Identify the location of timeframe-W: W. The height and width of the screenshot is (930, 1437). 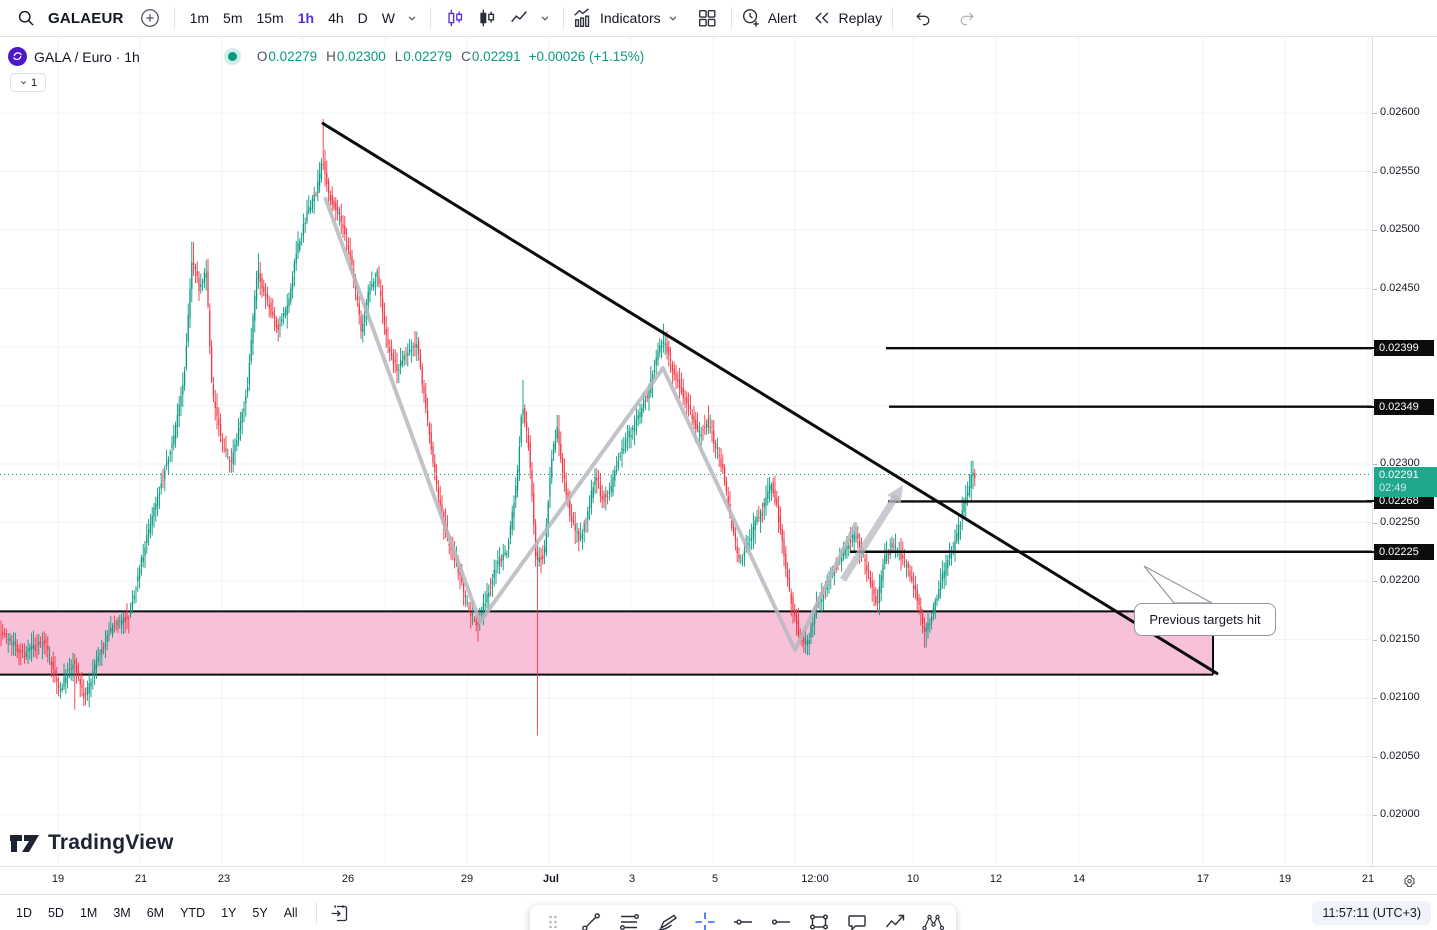
(388, 18).